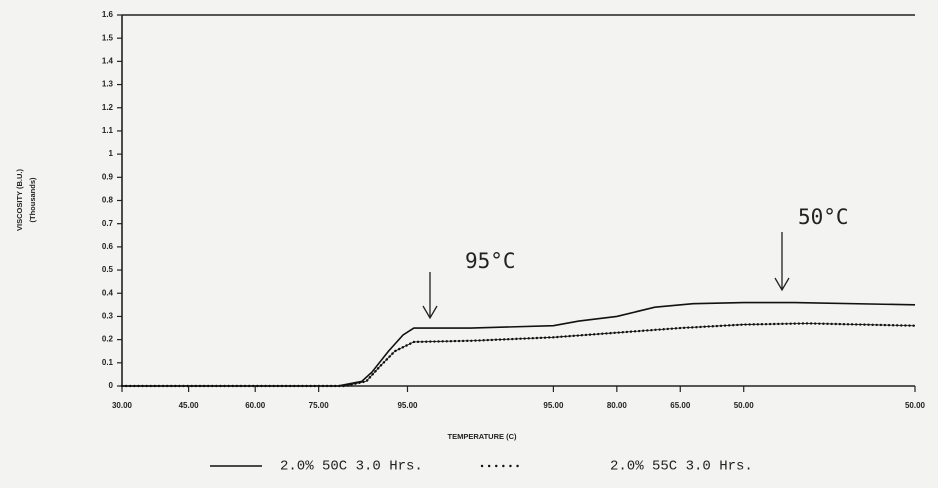 The height and width of the screenshot is (488, 938). I want to click on series-line-core, so click(519, 354).